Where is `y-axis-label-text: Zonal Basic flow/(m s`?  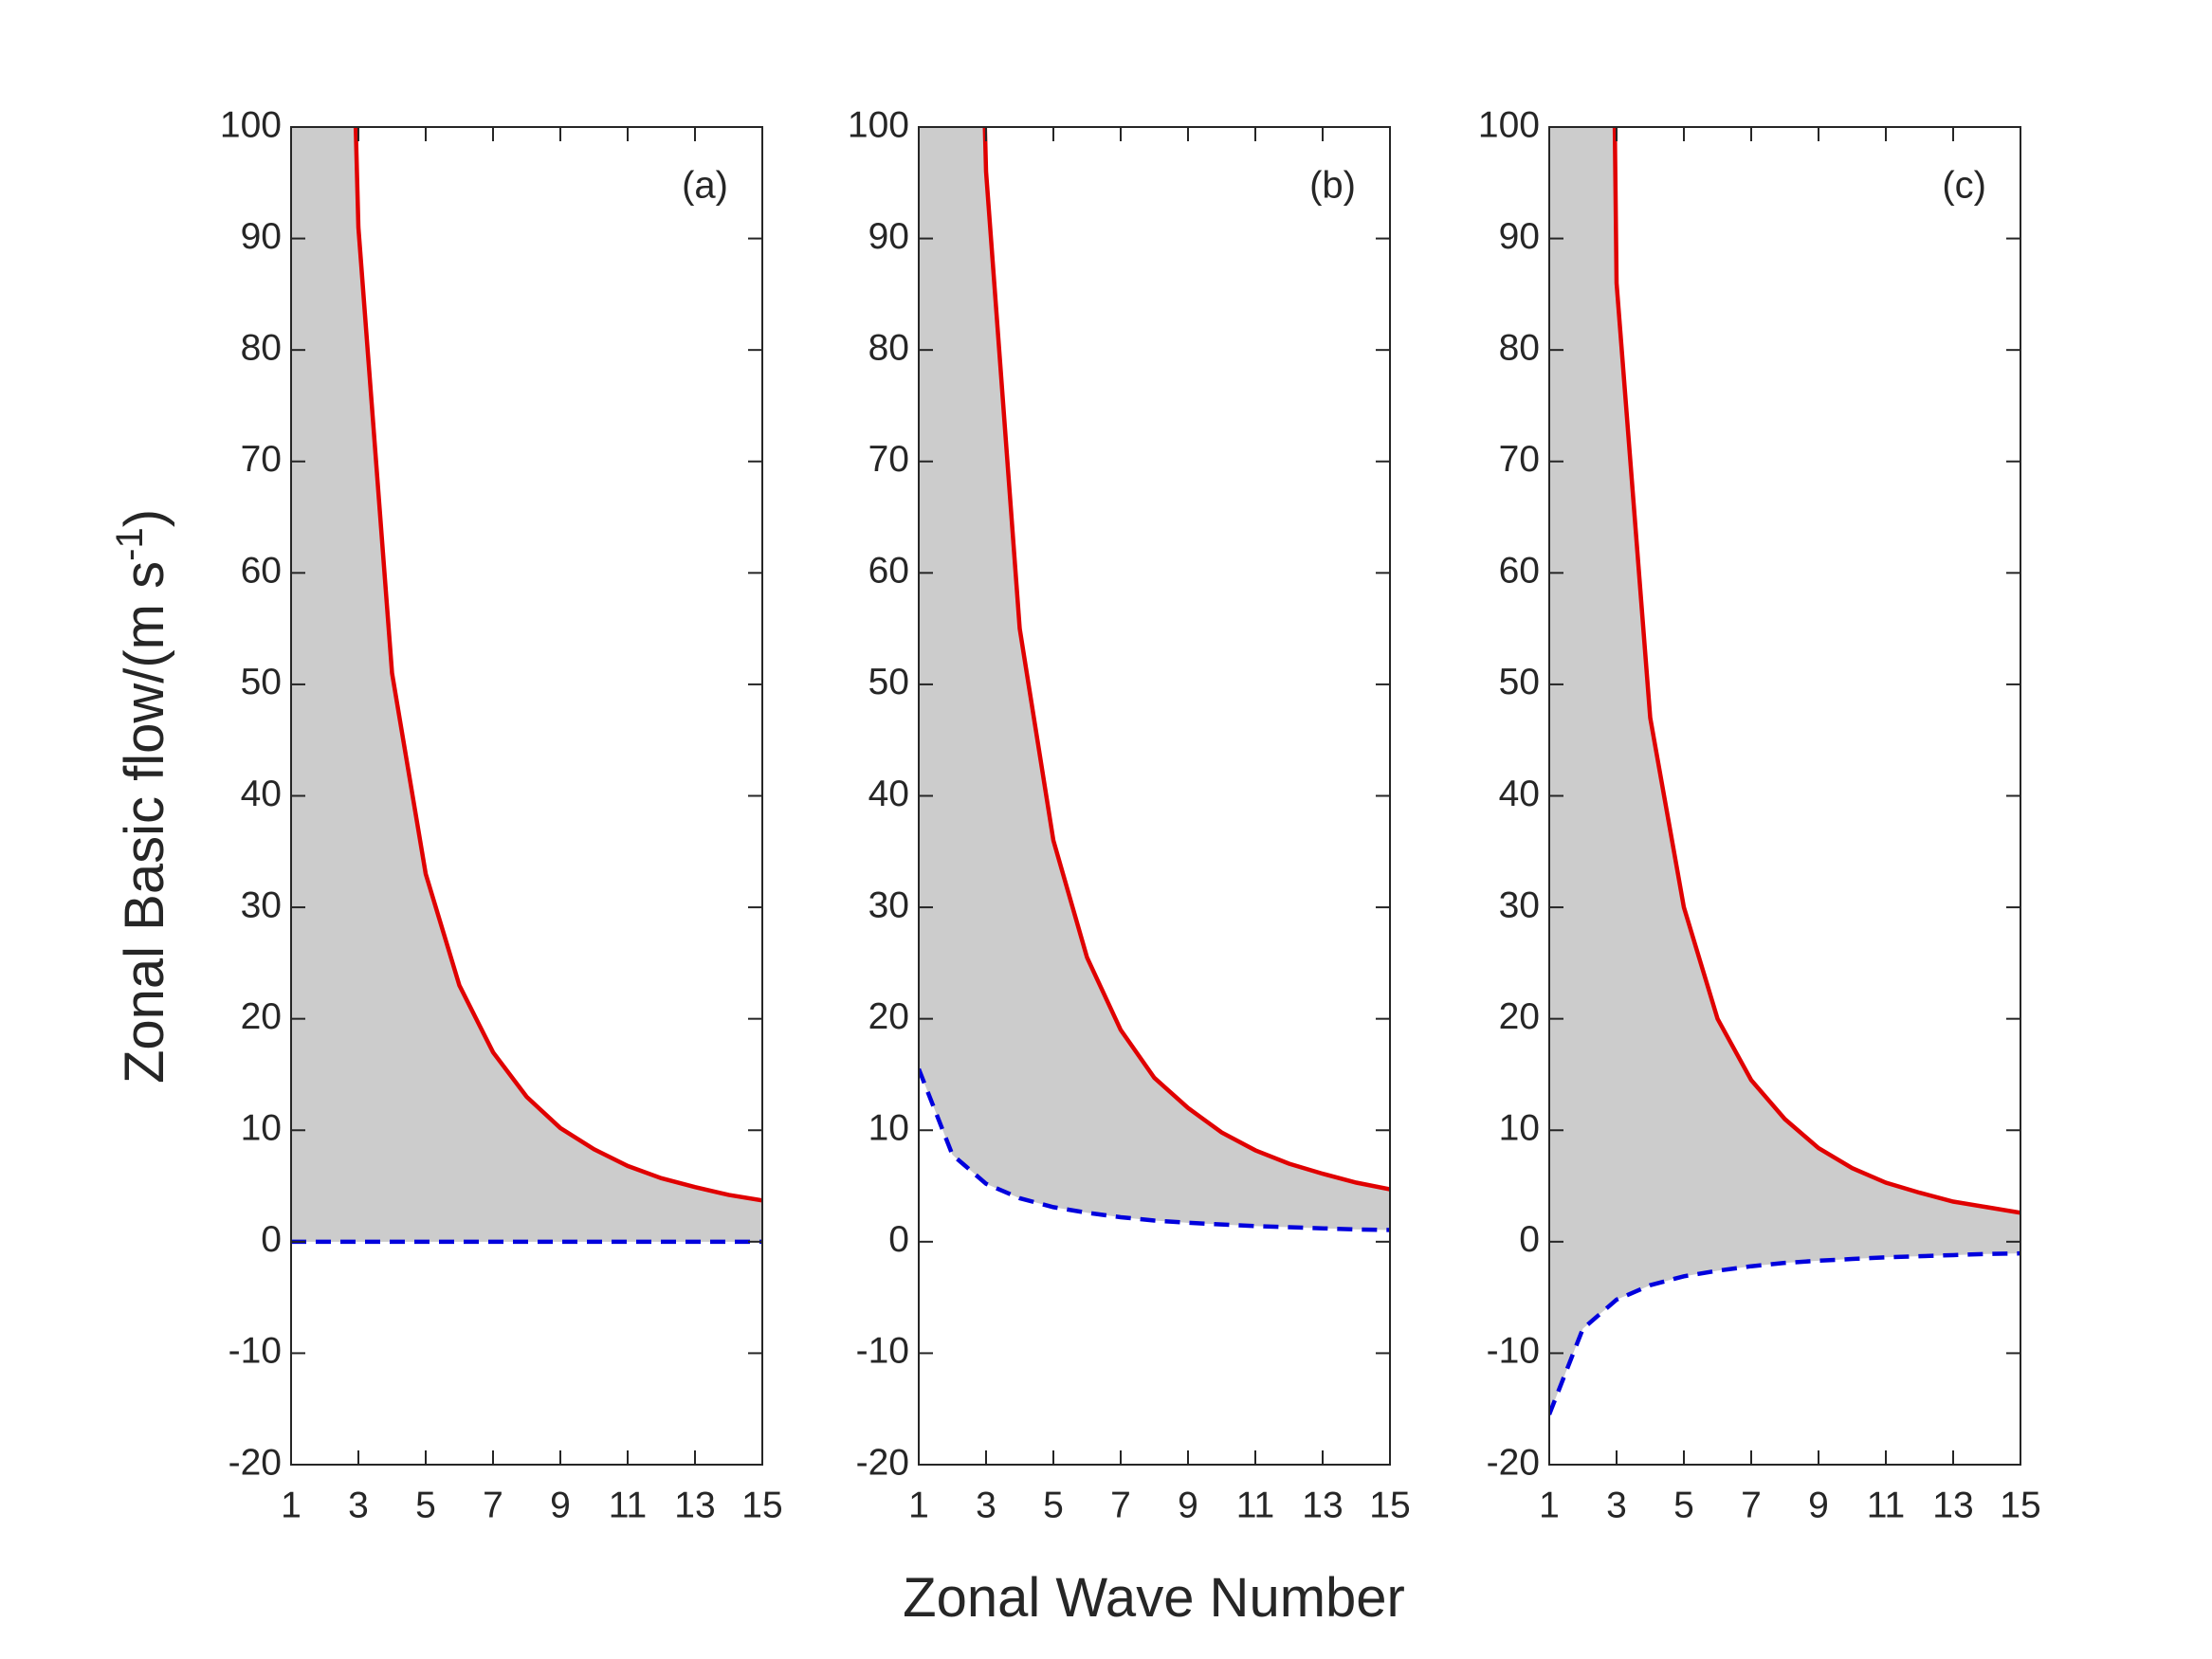
y-axis-label-text: Zonal Basic flow/(m s is located at coordinates (144, 822).